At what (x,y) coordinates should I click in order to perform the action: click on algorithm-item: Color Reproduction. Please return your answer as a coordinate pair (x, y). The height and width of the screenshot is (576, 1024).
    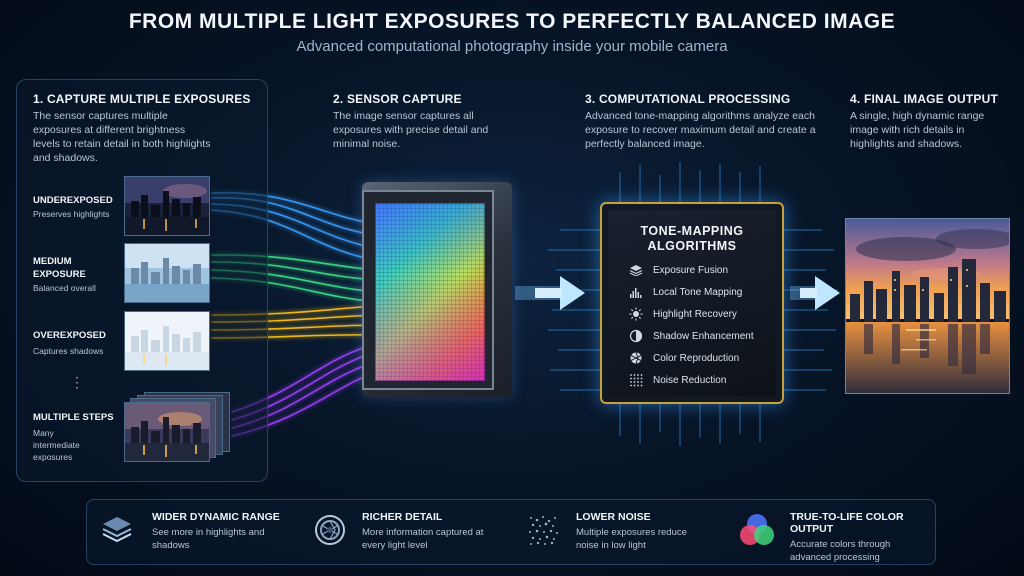
    Looking at the image, I should click on (703, 358).